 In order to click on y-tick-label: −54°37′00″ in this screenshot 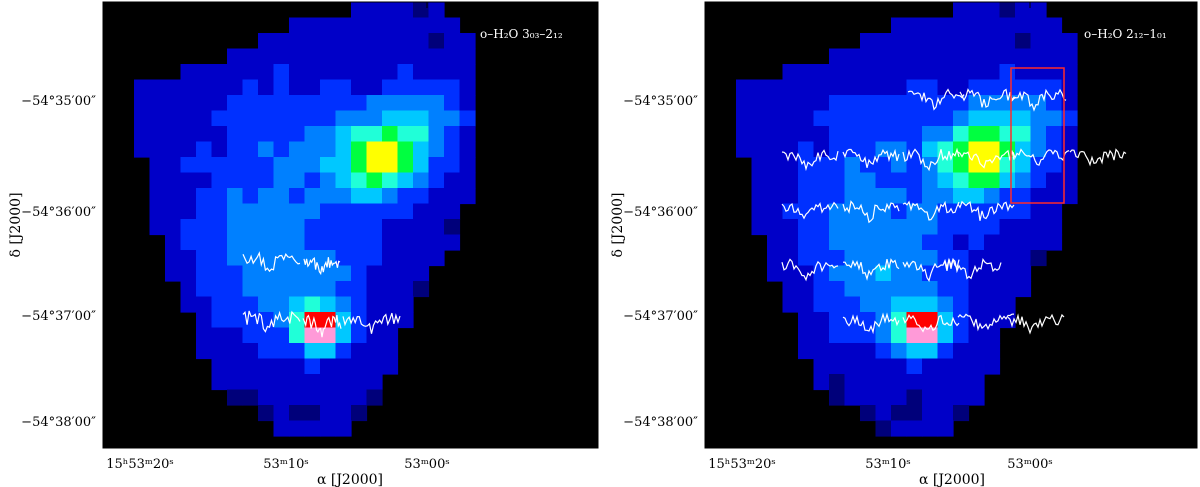, I will do `click(660, 316)`.